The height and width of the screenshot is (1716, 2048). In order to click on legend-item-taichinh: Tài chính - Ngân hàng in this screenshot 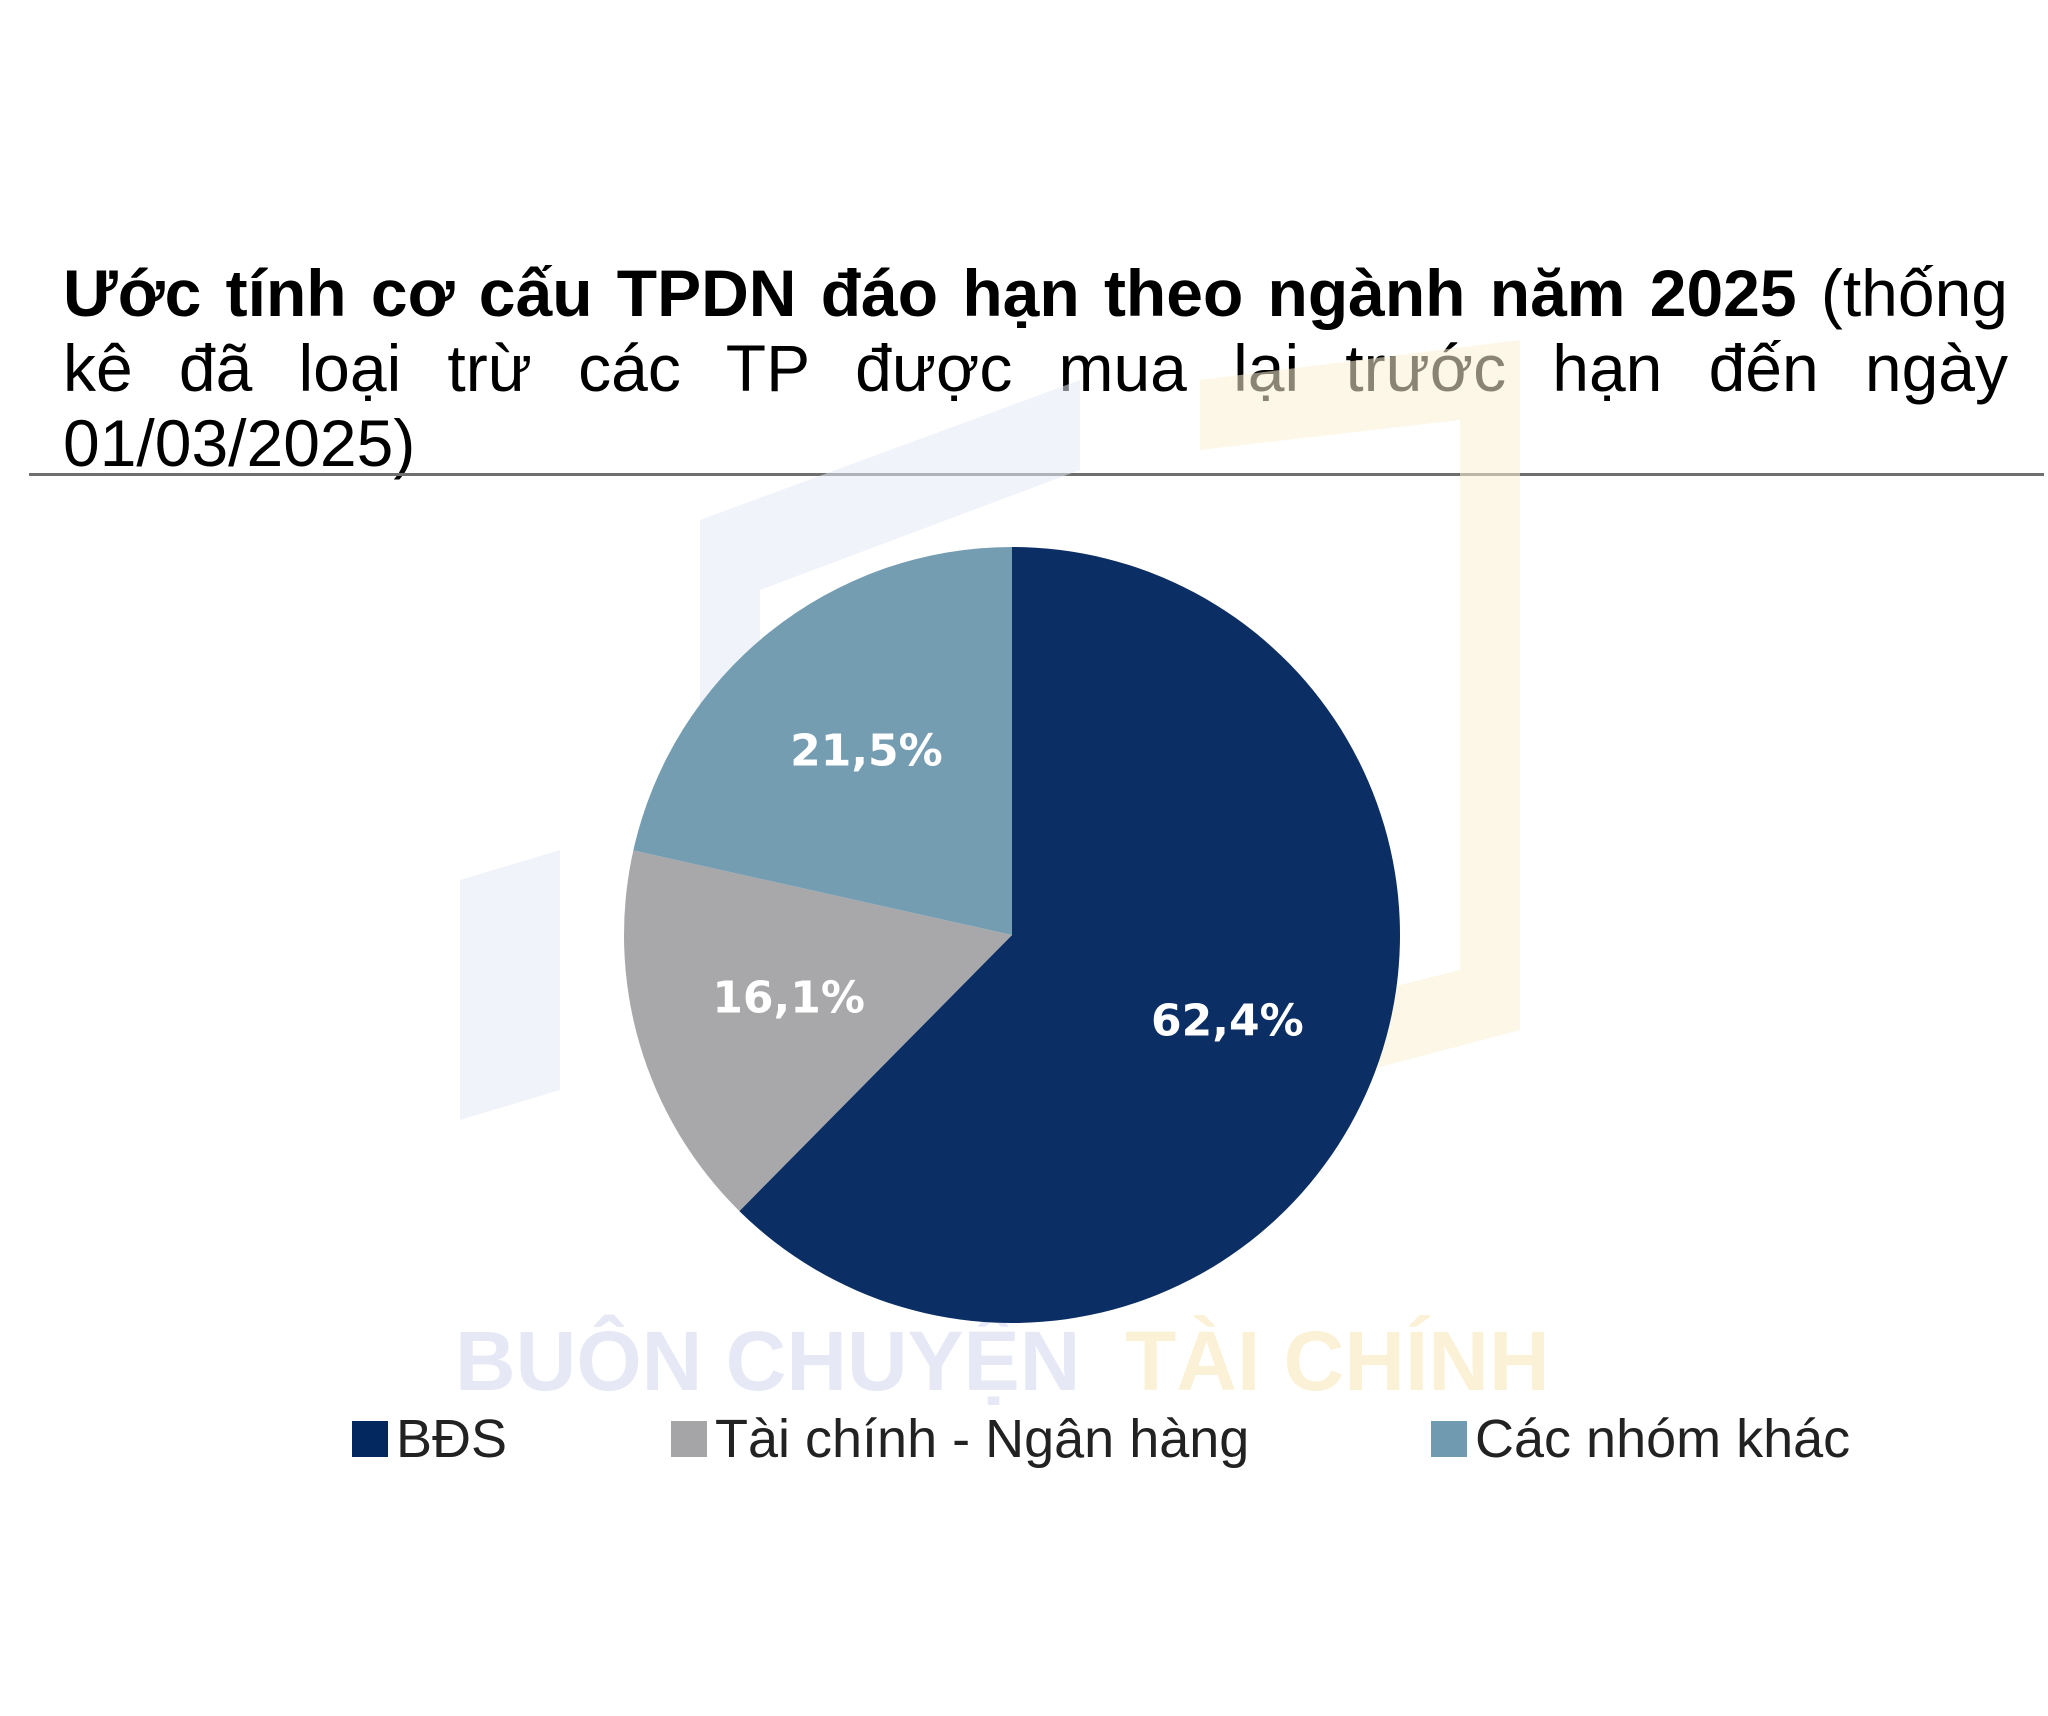, I will do `click(960, 1439)`.